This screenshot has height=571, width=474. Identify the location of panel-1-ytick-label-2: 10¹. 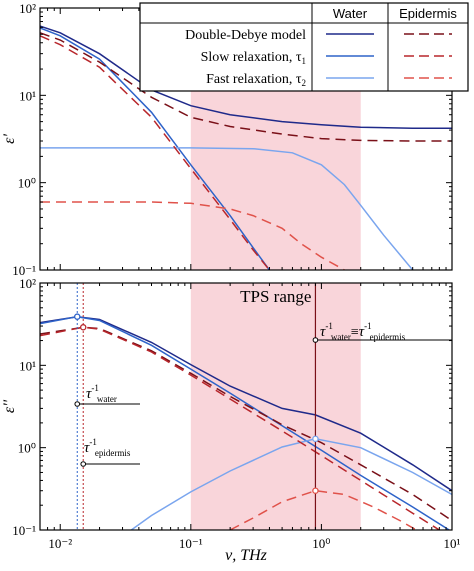
(27, 95).